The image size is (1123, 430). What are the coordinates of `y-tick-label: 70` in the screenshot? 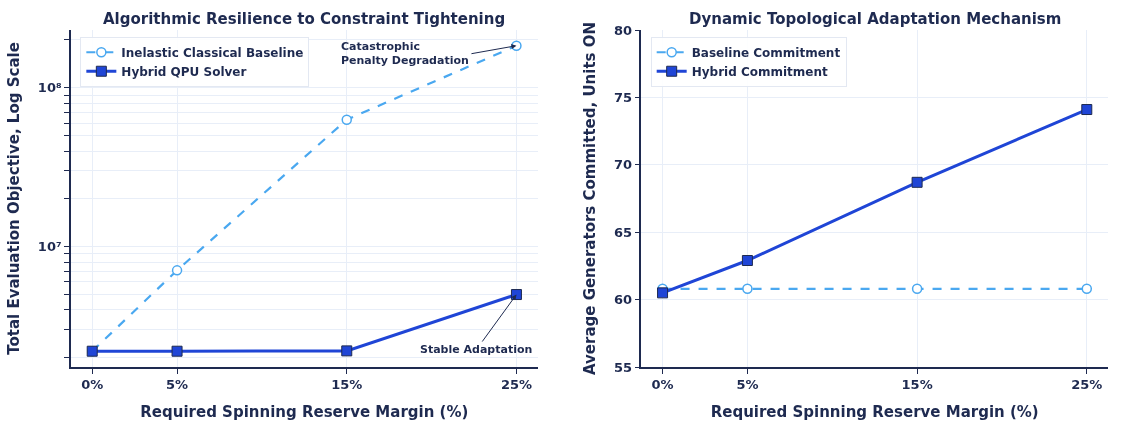 It's located at (622, 165).